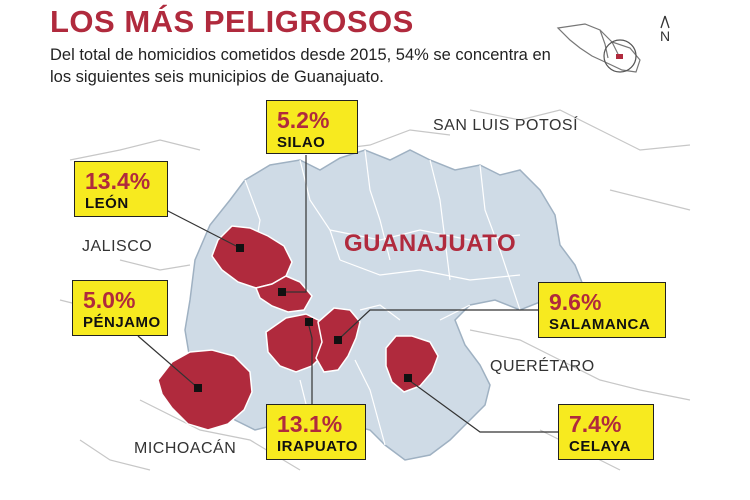  What do you see at coordinates (107, 203) in the screenshot?
I see `callout-name: LEÓN` at bounding box center [107, 203].